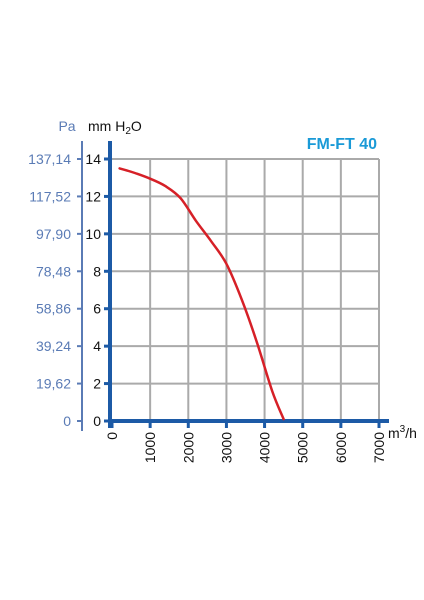 This screenshot has height=600, width=424. Describe the element at coordinates (97, 421) in the screenshot. I see `mm-tick-label: 0` at that location.